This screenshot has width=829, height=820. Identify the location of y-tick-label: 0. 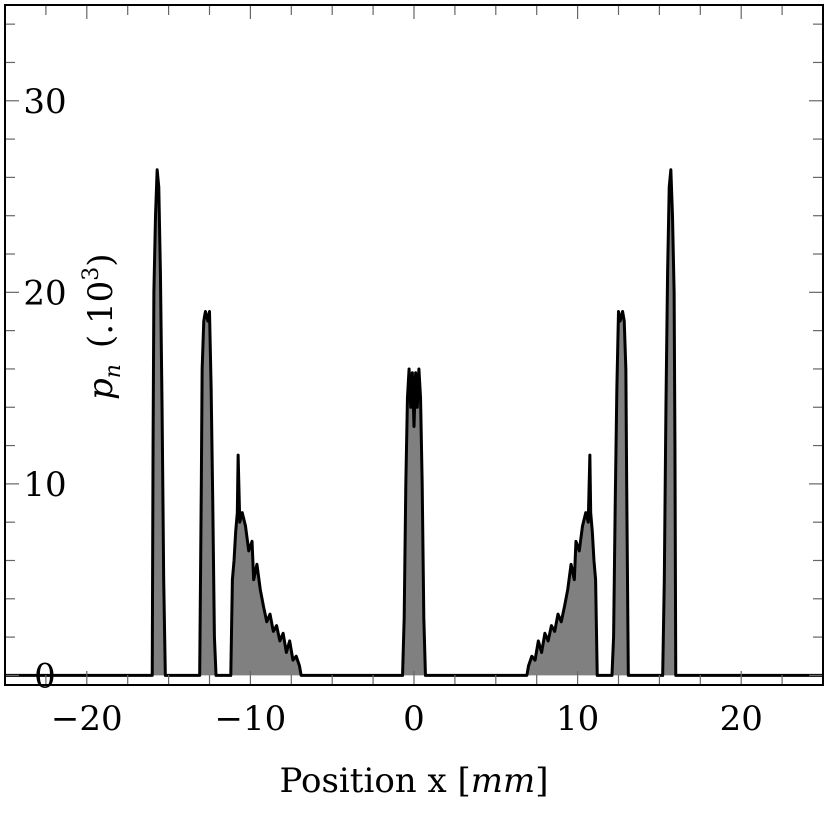
(45, 676).